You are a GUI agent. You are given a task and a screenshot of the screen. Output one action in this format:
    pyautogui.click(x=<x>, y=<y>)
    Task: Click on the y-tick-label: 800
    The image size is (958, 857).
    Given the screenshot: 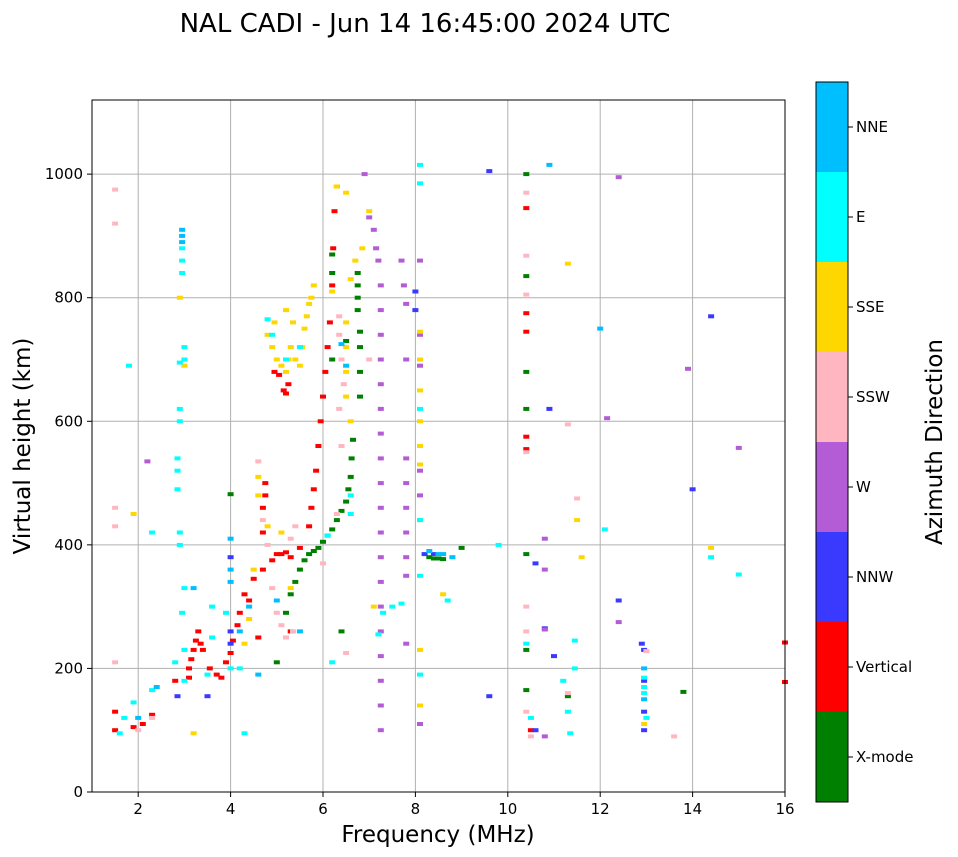 What is the action you would take?
    pyautogui.click(x=68, y=298)
    